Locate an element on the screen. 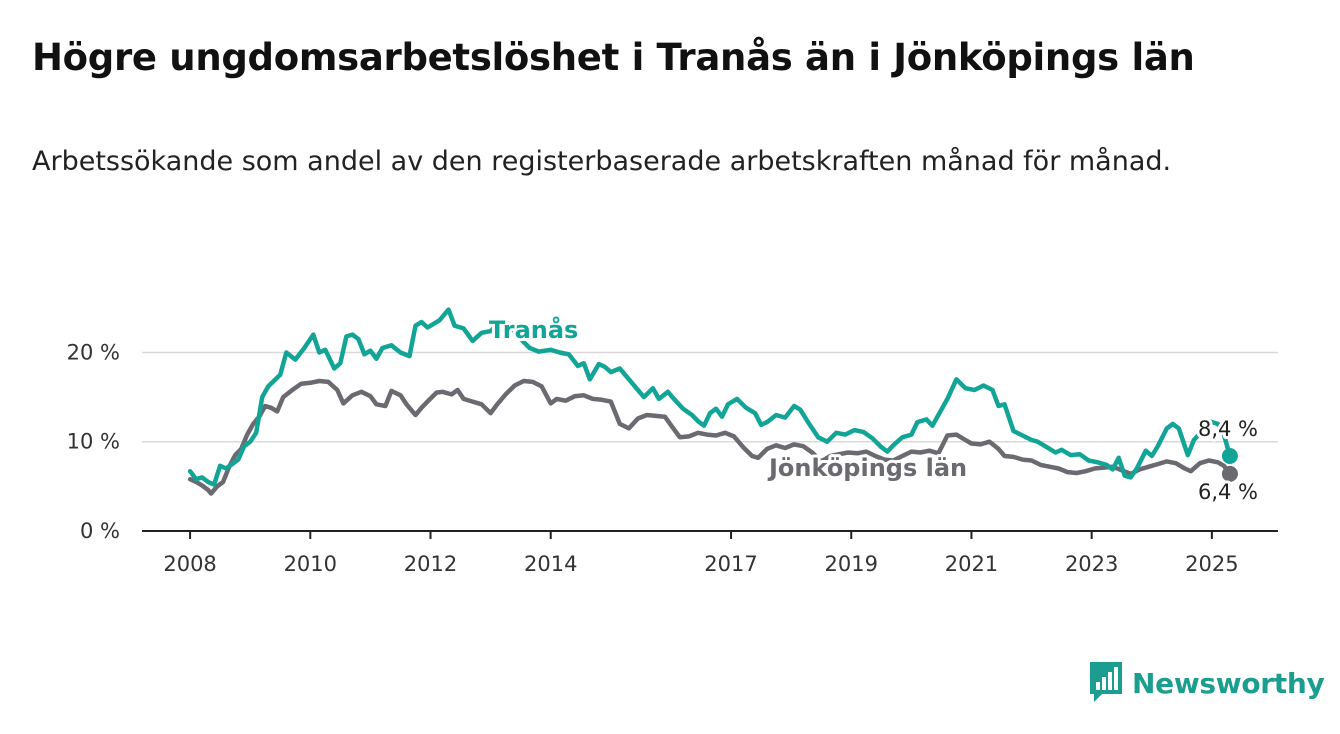  newsworthy-logo: Newsworthy is located at coordinates (1206, 683).